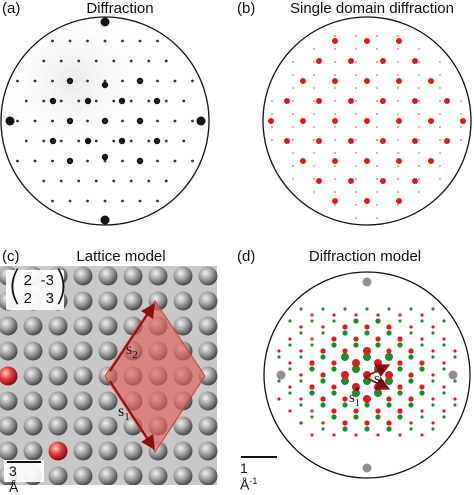 The width and height of the screenshot is (474, 495). What do you see at coordinates (61, 286) in the screenshot?
I see `matrix-right-paren: )` at bounding box center [61, 286].